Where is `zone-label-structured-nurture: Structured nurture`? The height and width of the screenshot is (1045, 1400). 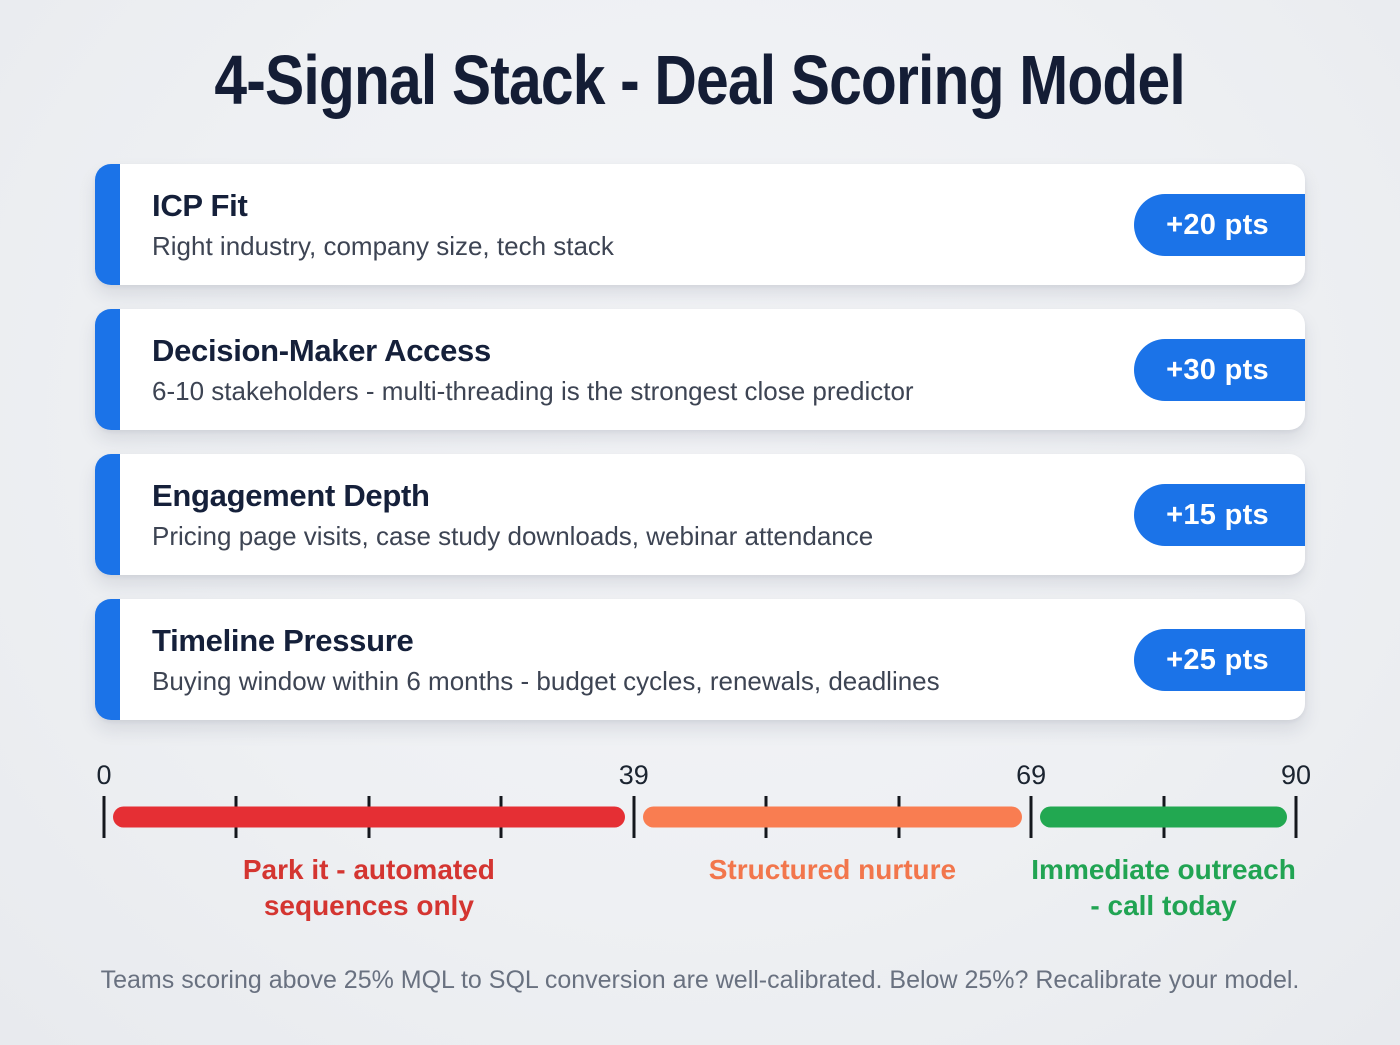
zone-label-structured-nurture: Structured nurture is located at coordinates (832, 870).